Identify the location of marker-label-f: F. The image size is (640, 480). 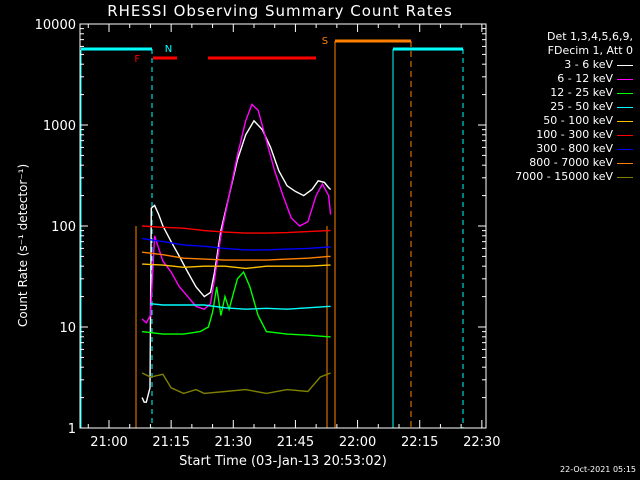
(137, 59).